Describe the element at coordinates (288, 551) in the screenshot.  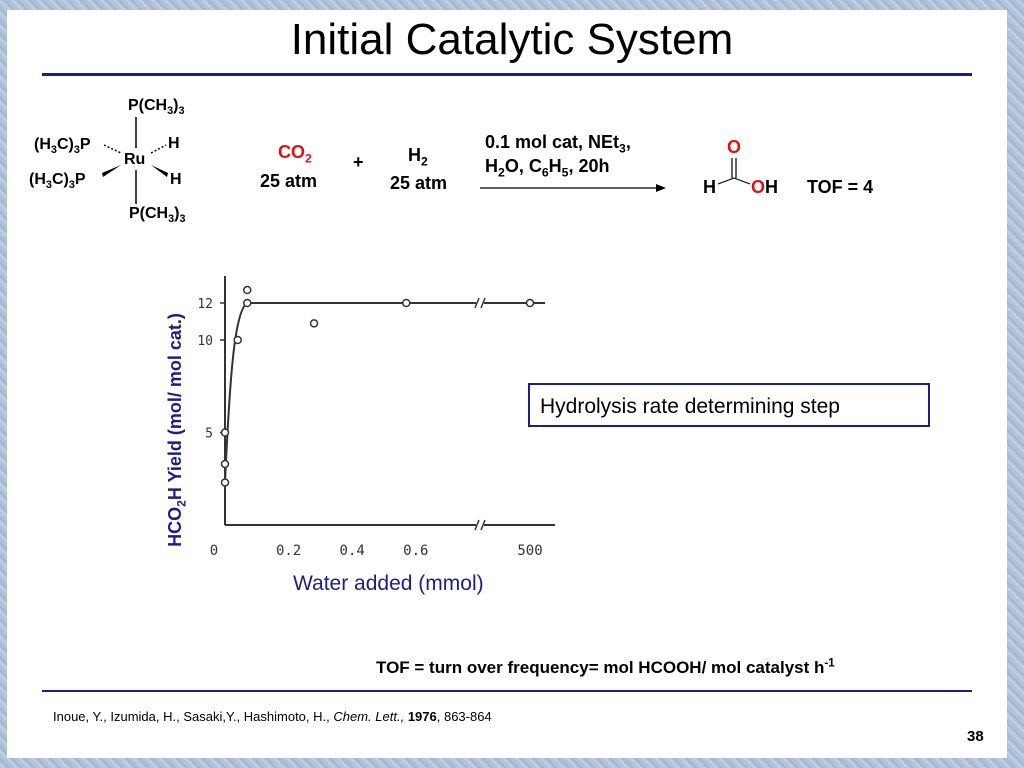
I see `x-tick-label: 0.2` at that location.